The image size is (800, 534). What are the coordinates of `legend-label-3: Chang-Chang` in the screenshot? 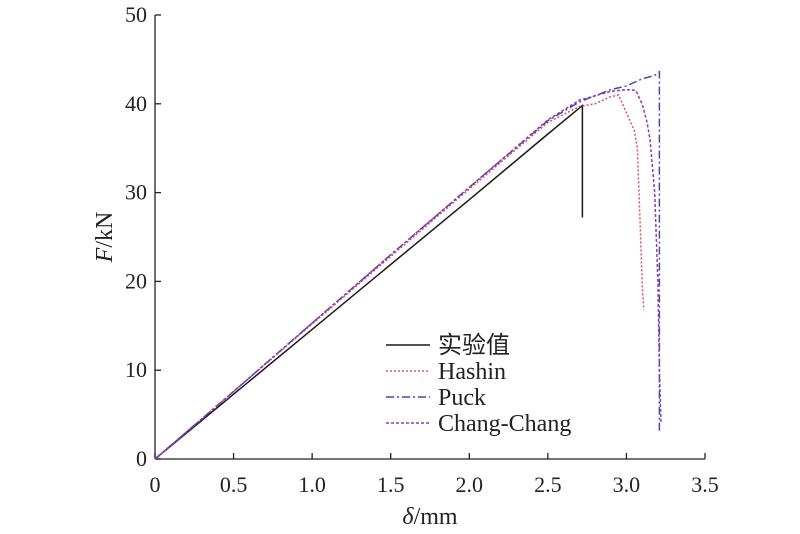 It's located at (504, 424).